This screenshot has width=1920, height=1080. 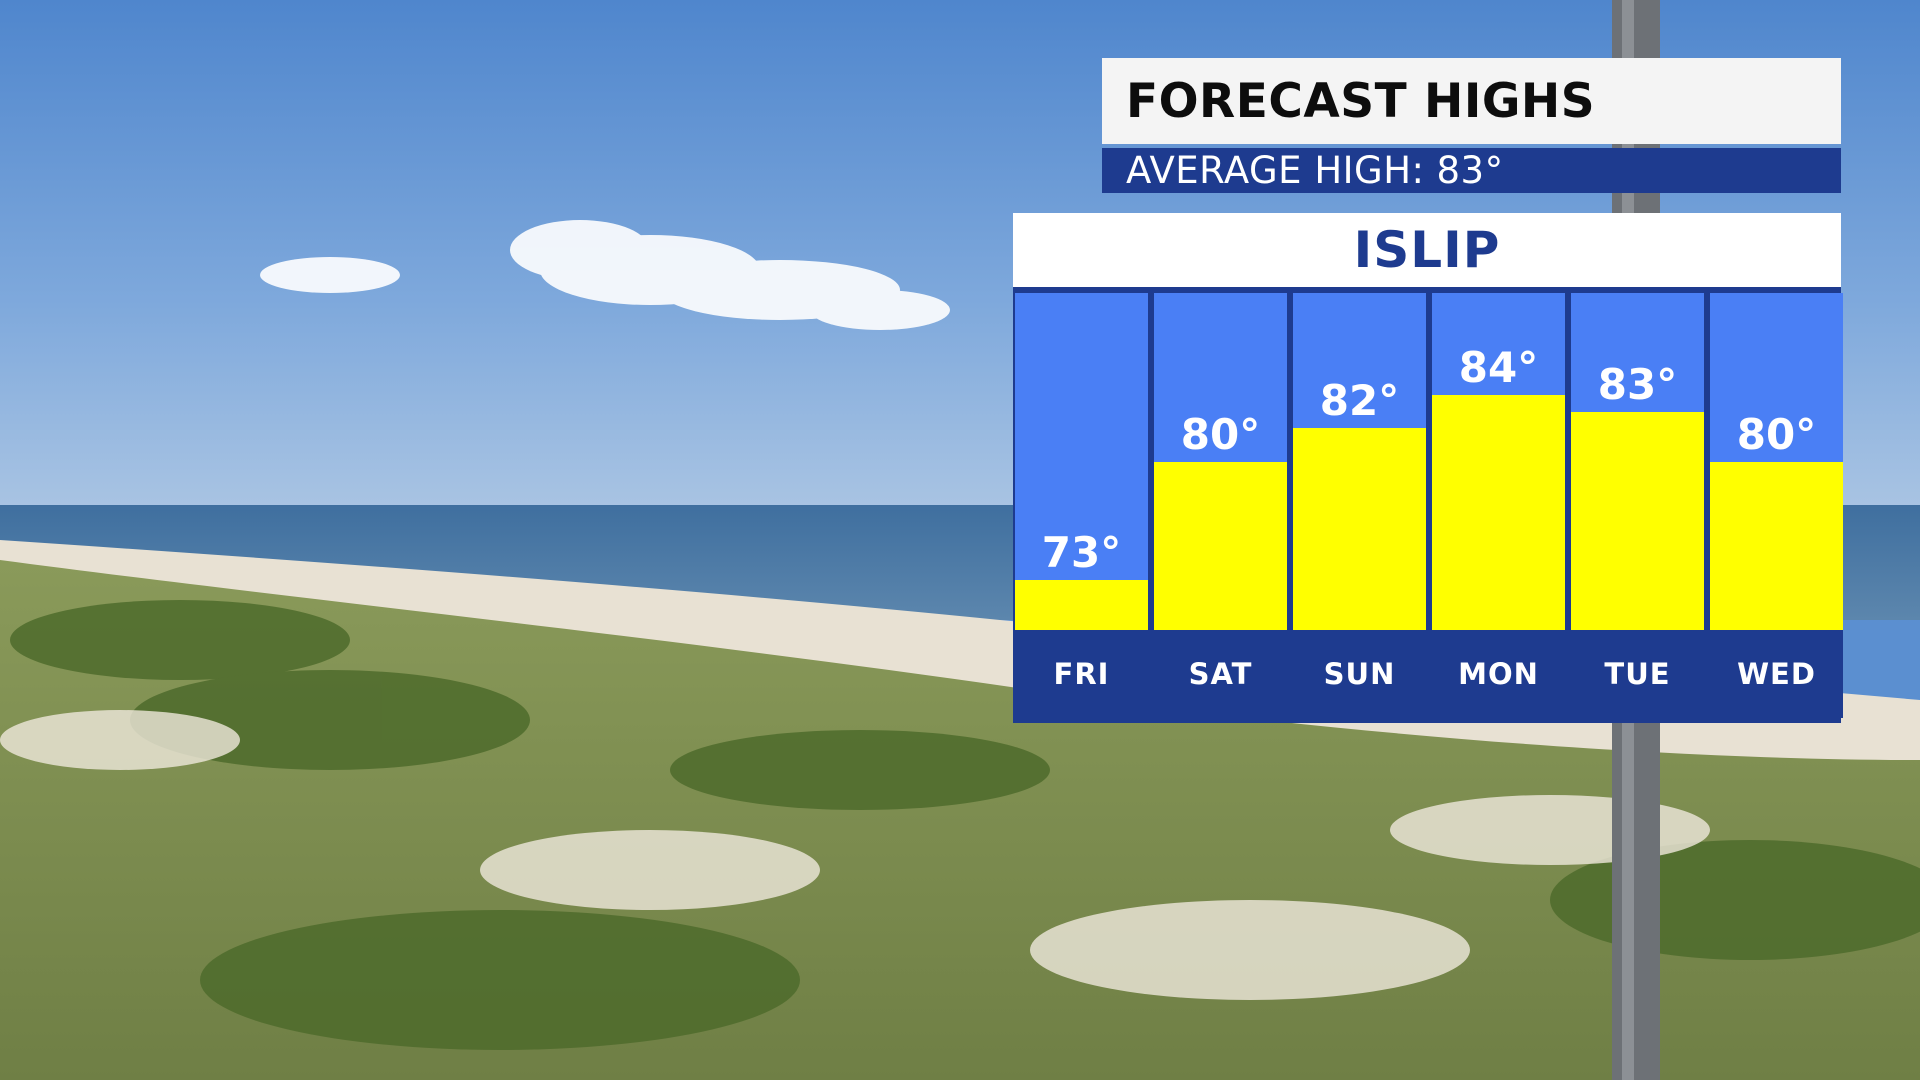 I want to click on forecast-day-column: 84° MON, so click(x=1498, y=505).